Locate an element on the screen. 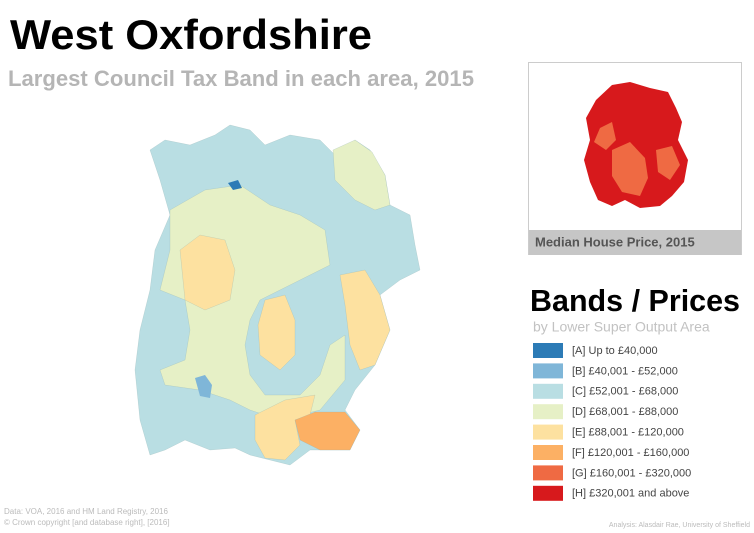 Image resolution: width=754 pixels, height=533 pixels. legend-subtitle: by Lower Super Output Area is located at coordinates (621, 327).